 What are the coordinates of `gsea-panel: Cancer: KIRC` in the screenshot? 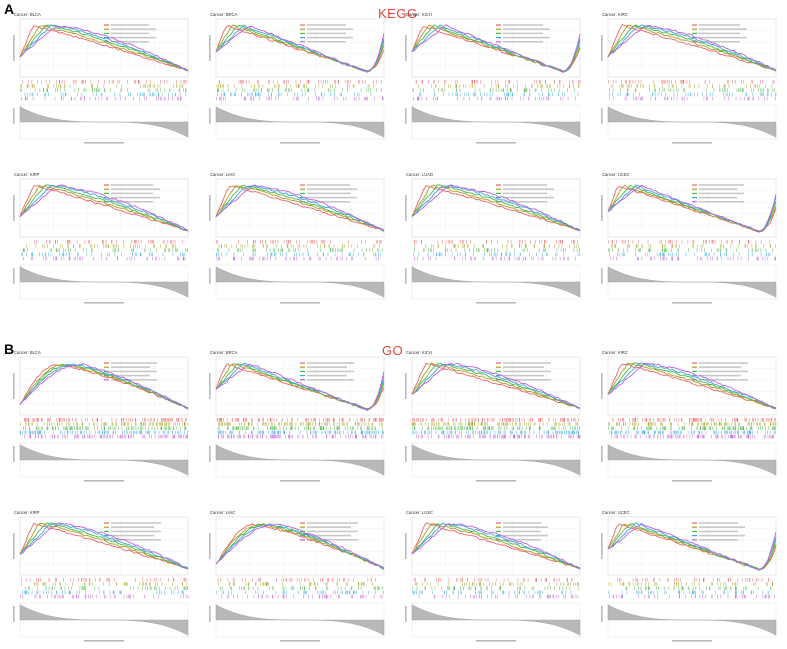 It's located at (689, 416).